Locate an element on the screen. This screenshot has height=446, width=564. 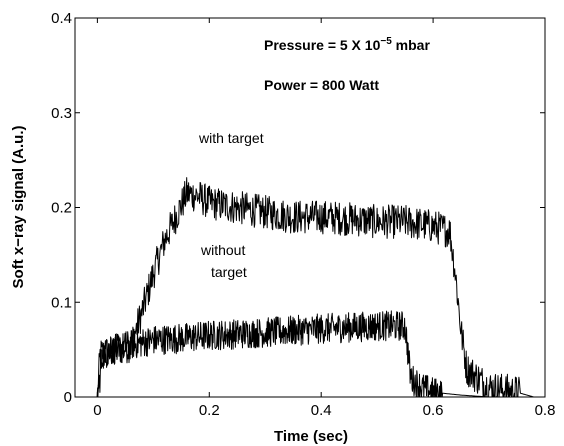
x-tick-label: 0.8 is located at coordinates (545, 410).